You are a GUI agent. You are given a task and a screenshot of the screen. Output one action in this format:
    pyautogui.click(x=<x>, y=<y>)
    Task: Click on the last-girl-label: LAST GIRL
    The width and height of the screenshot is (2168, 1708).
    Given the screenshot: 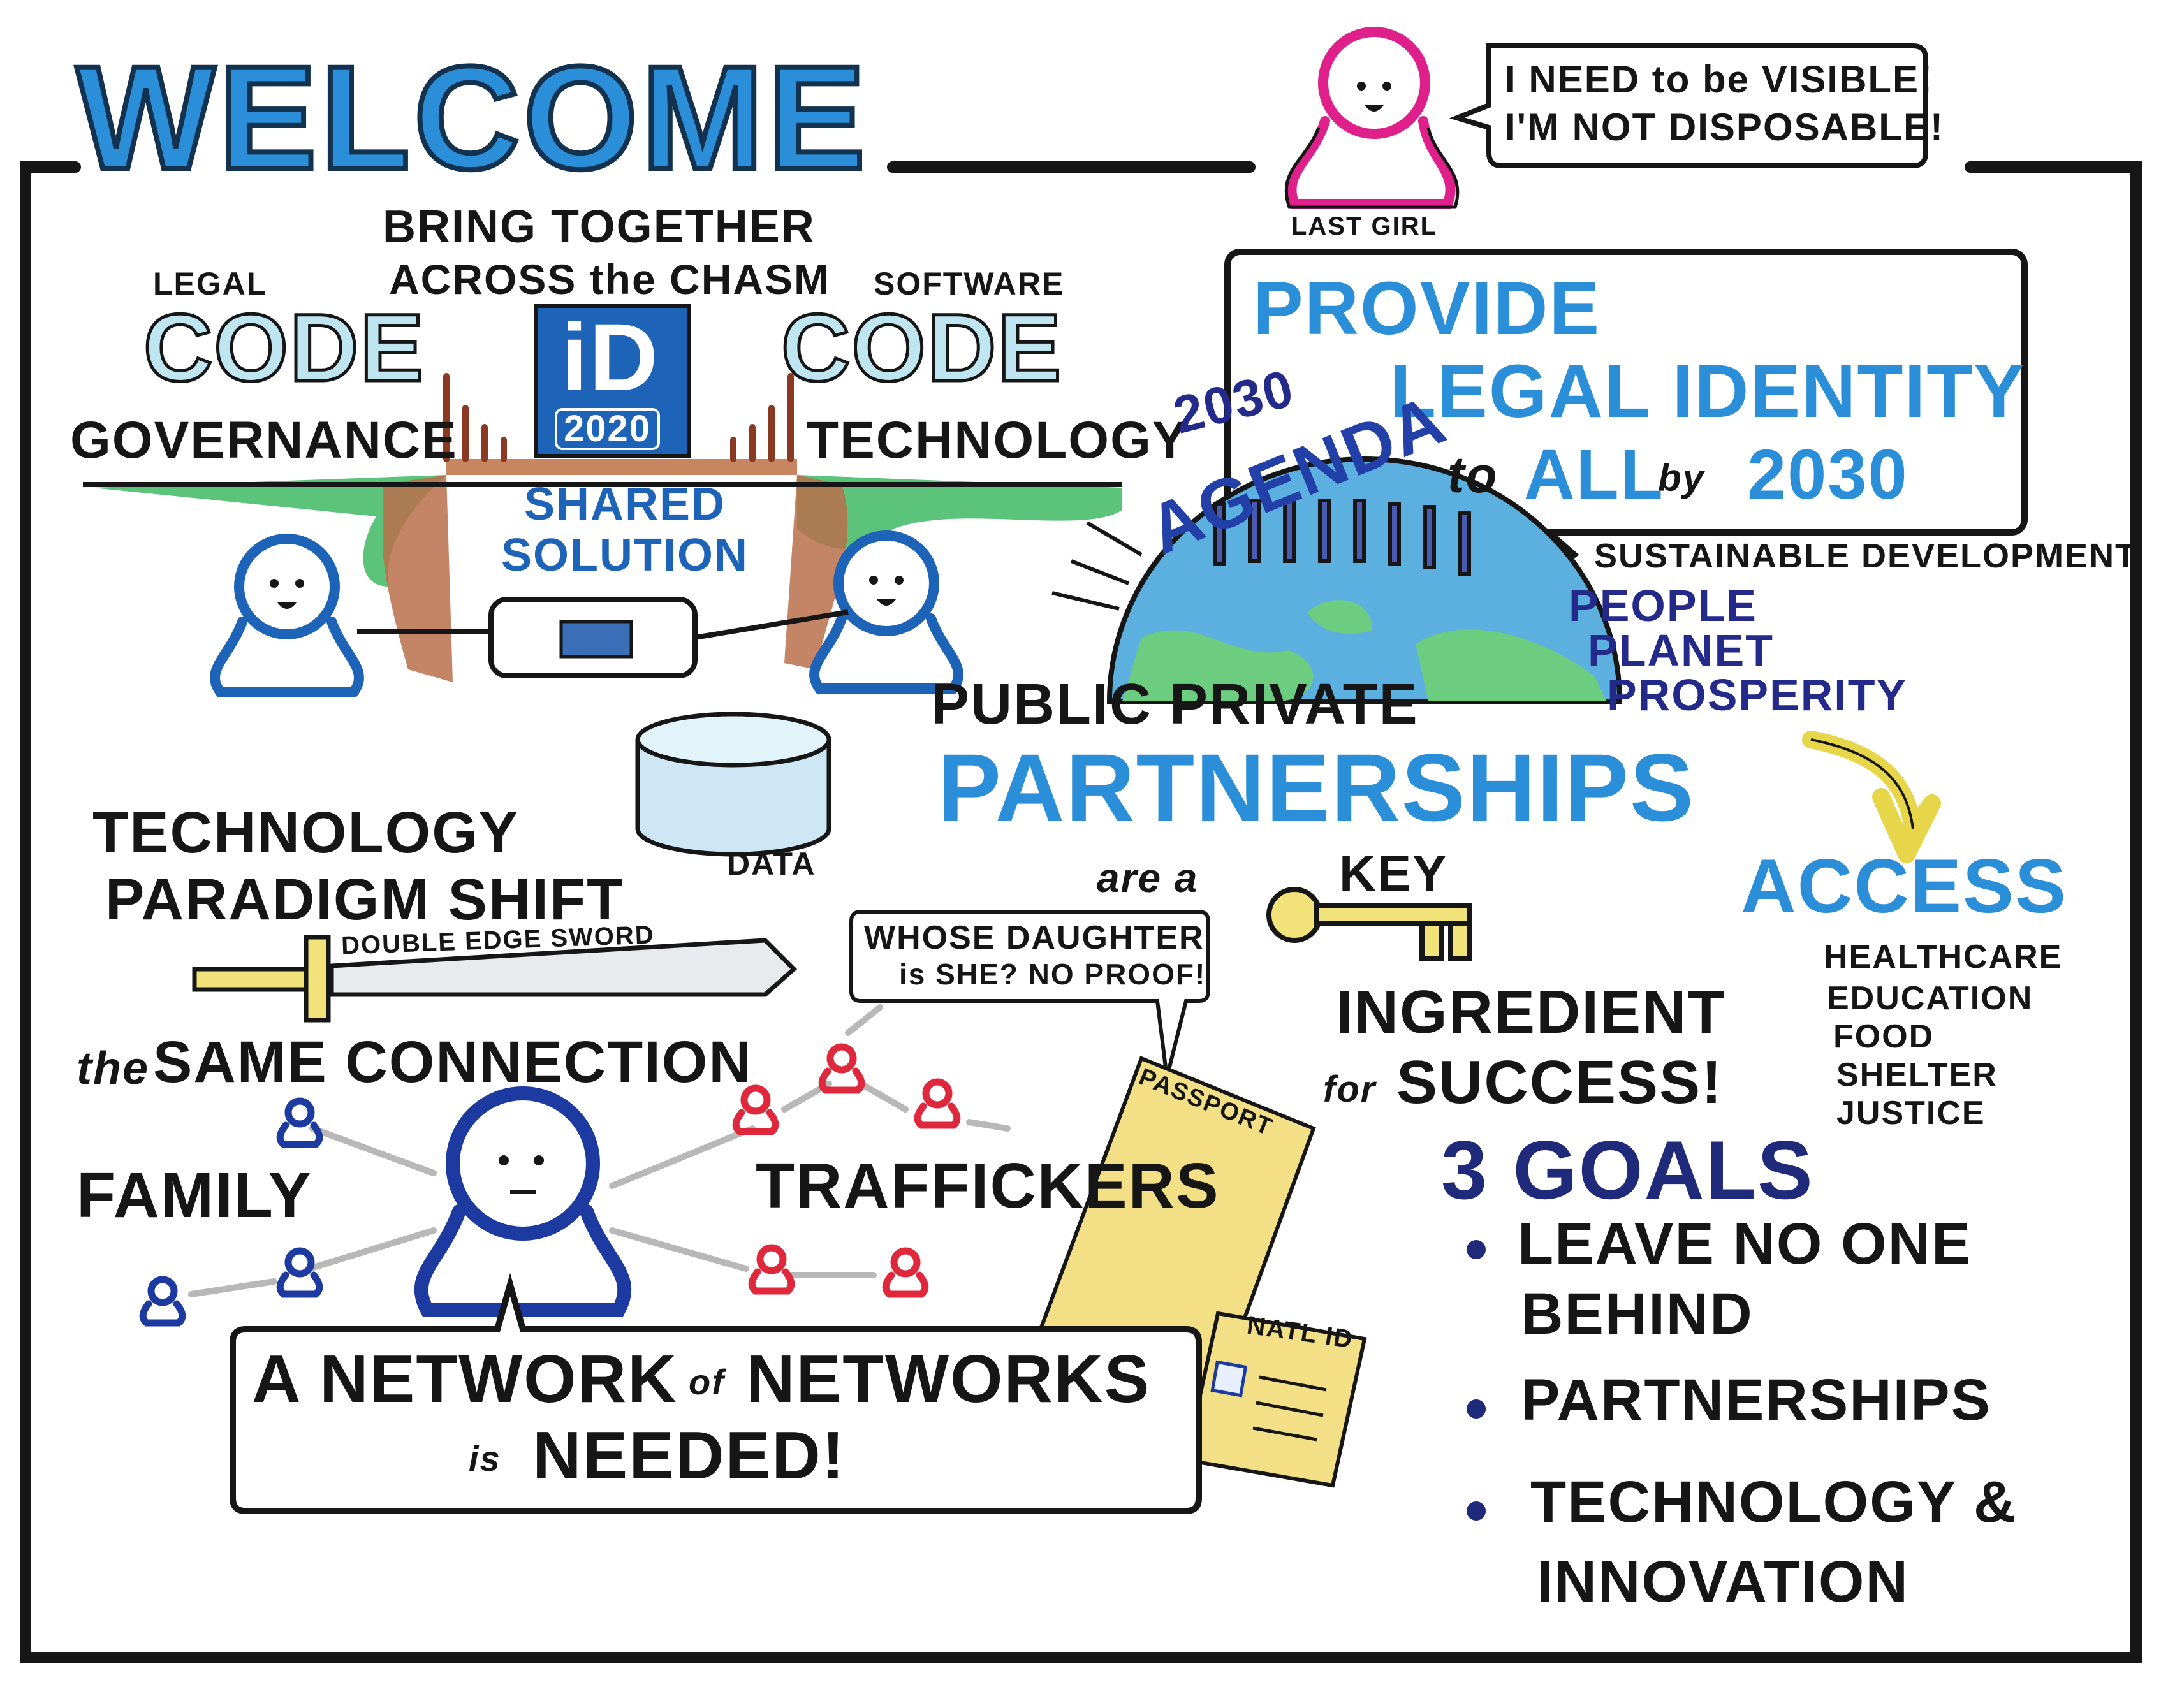 What is the action you would take?
    pyautogui.click(x=1365, y=226)
    